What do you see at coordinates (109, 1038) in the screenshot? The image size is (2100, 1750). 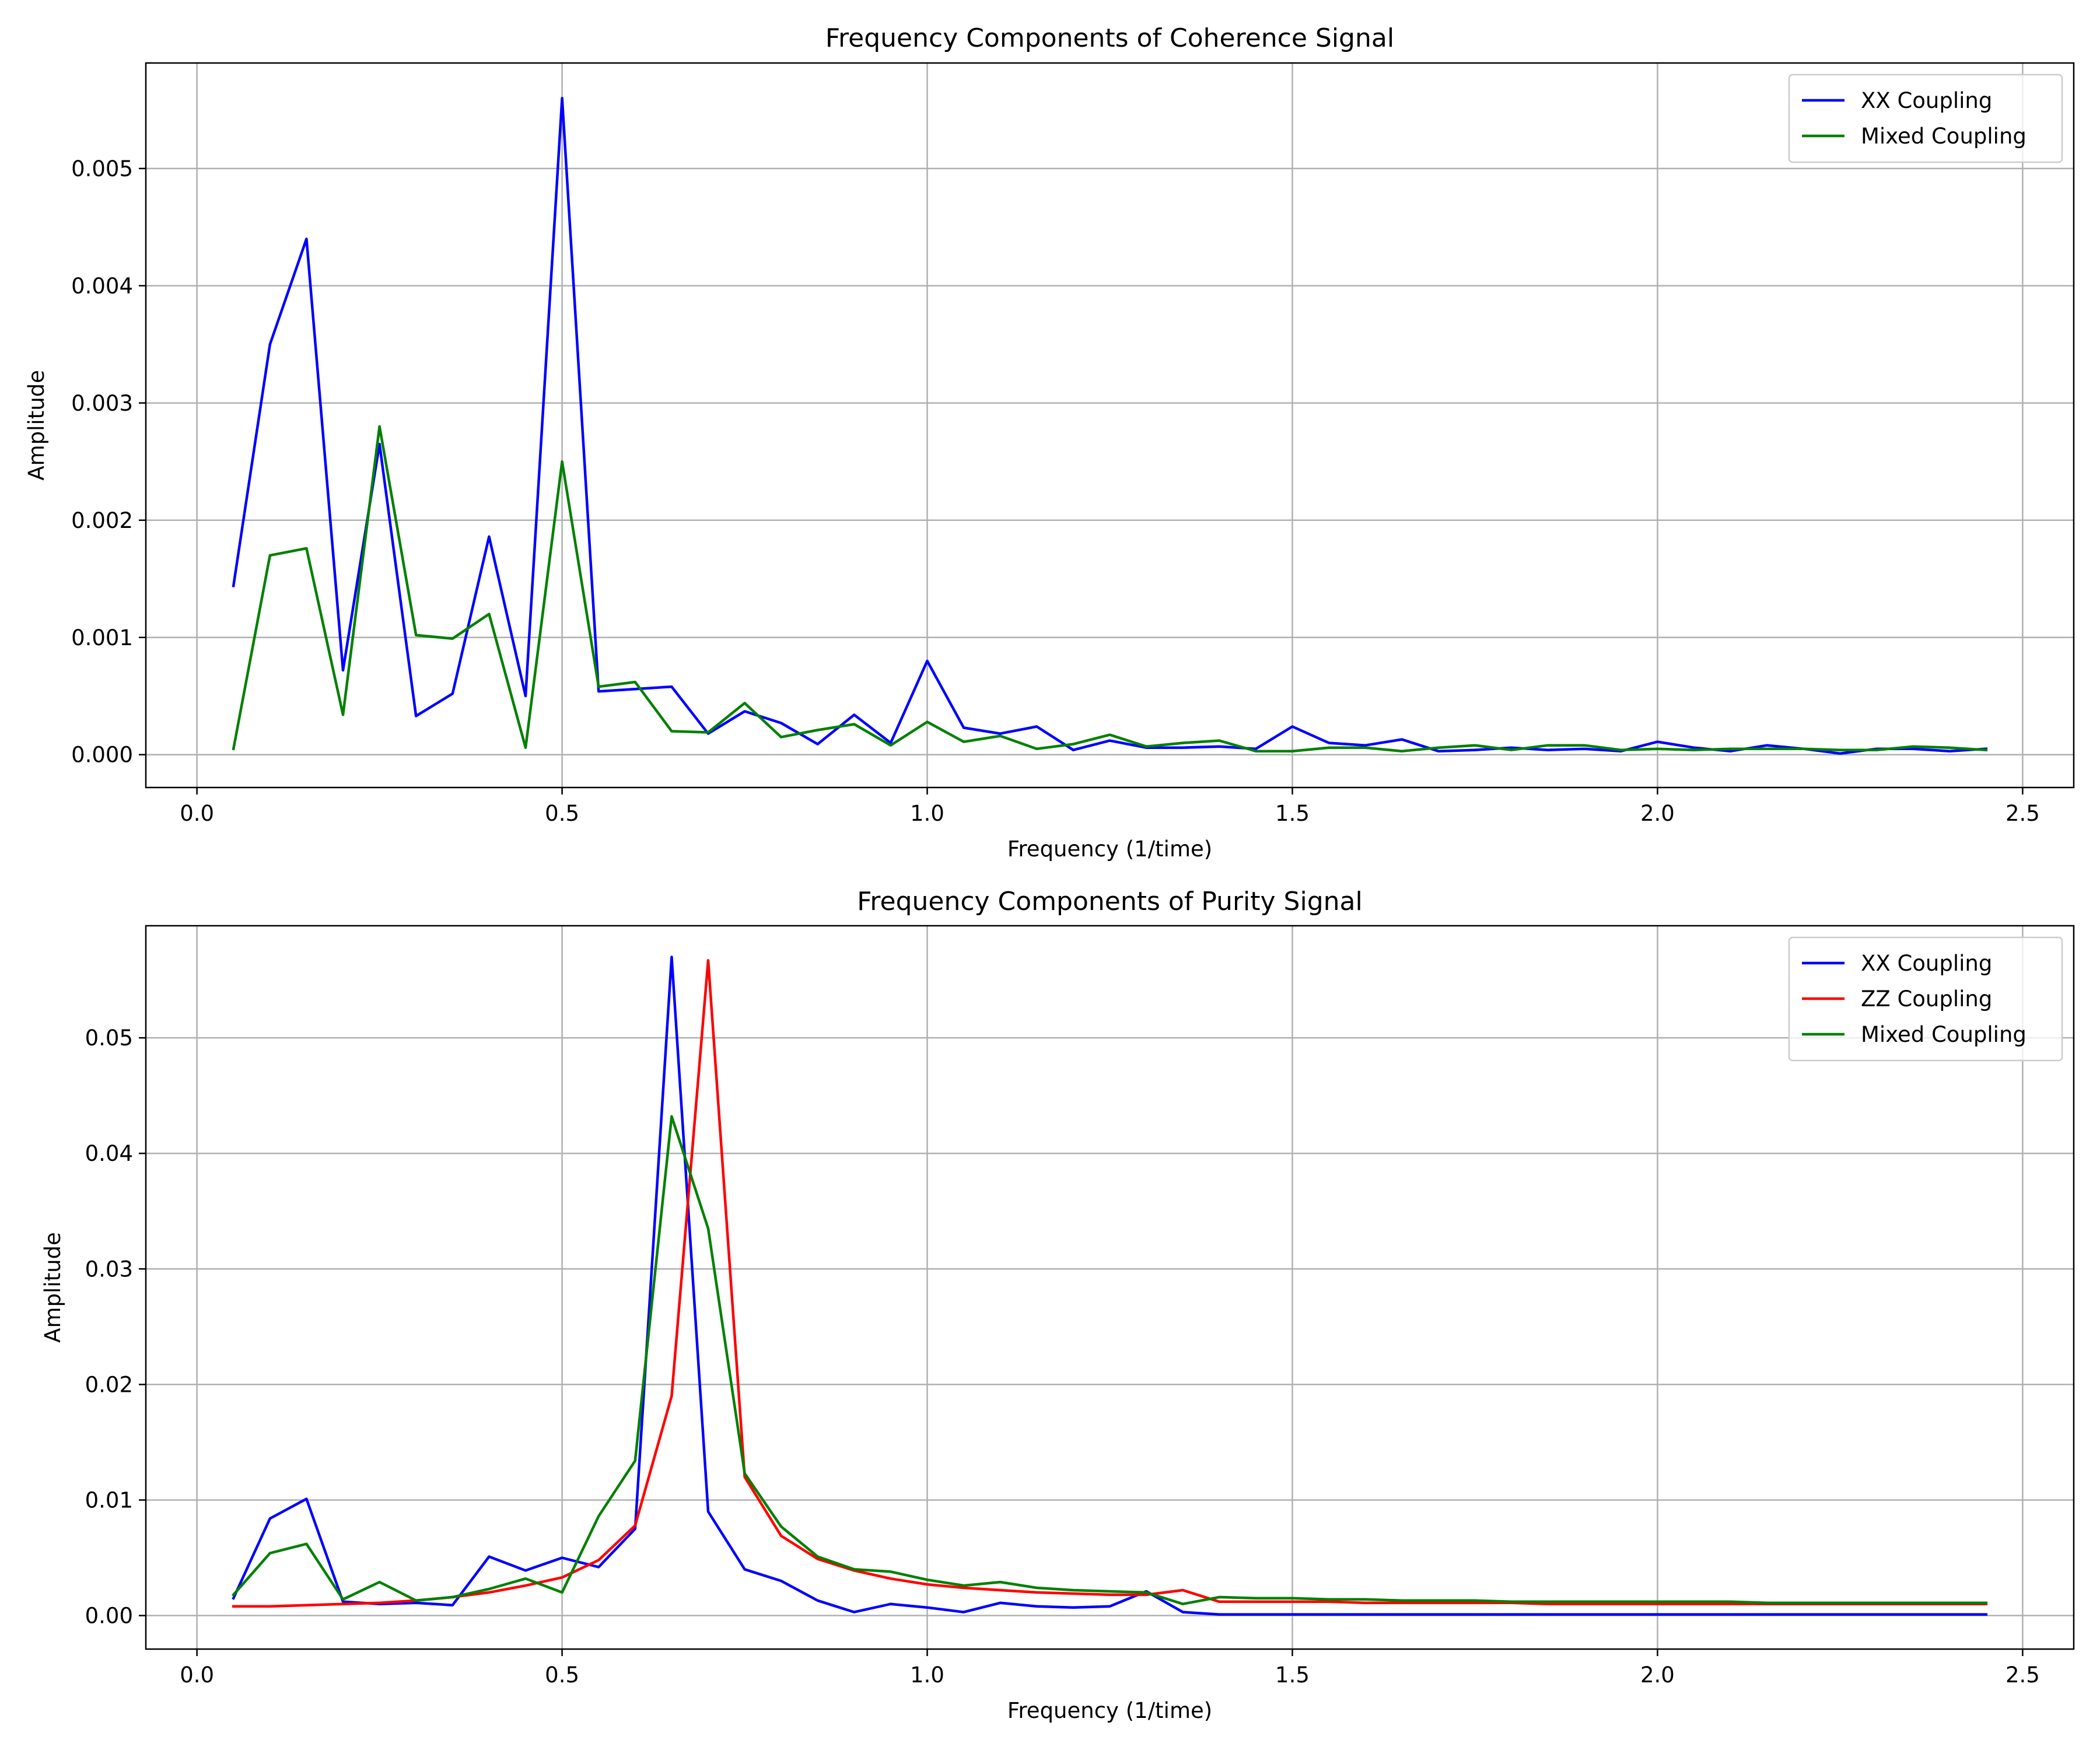 I see `y-tick-label: 0.05` at bounding box center [109, 1038].